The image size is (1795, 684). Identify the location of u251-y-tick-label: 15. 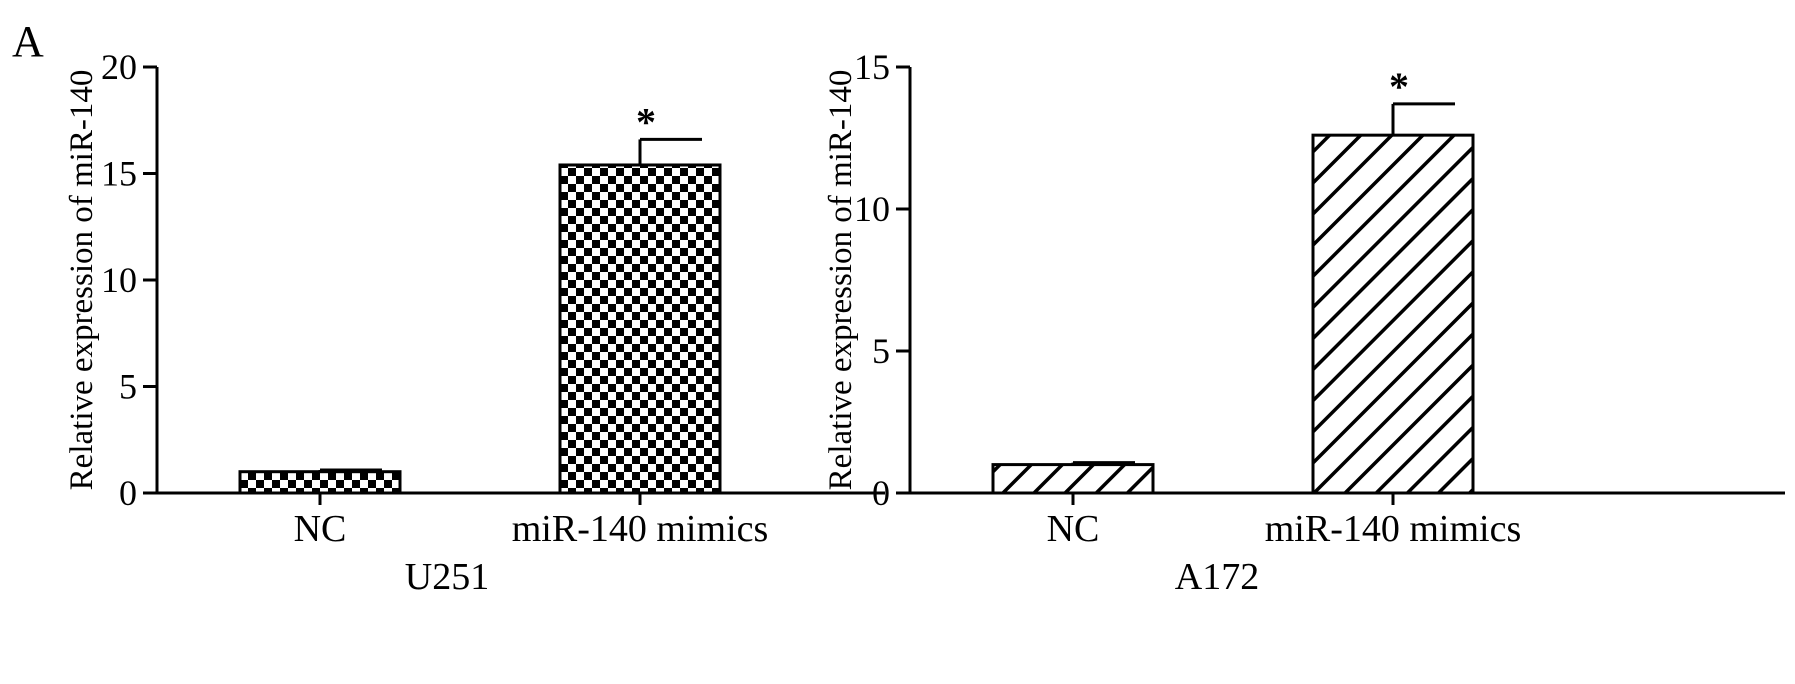
(119, 174).